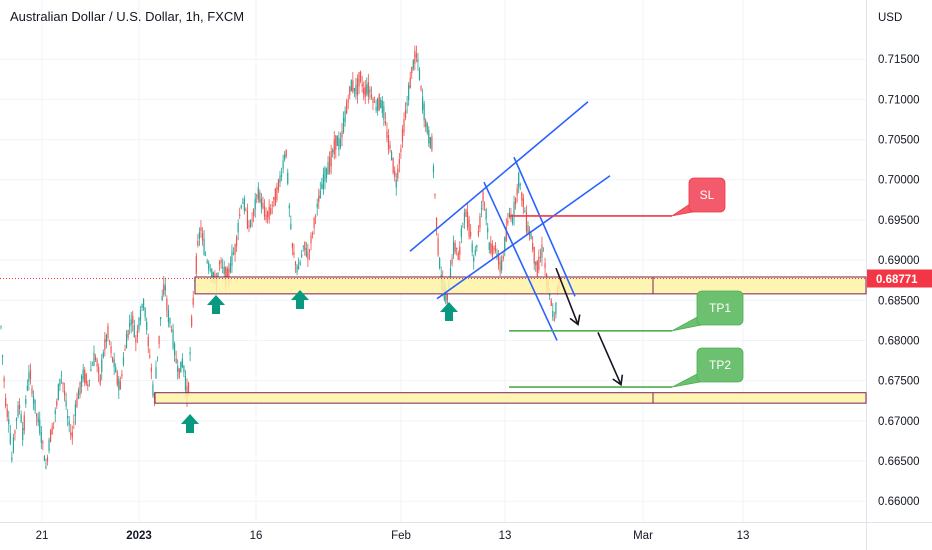 The image size is (932, 550). What do you see at coordinates (720, 308) in the screenshot?
I see `tp1-tag` at bounding box center [720, 308].